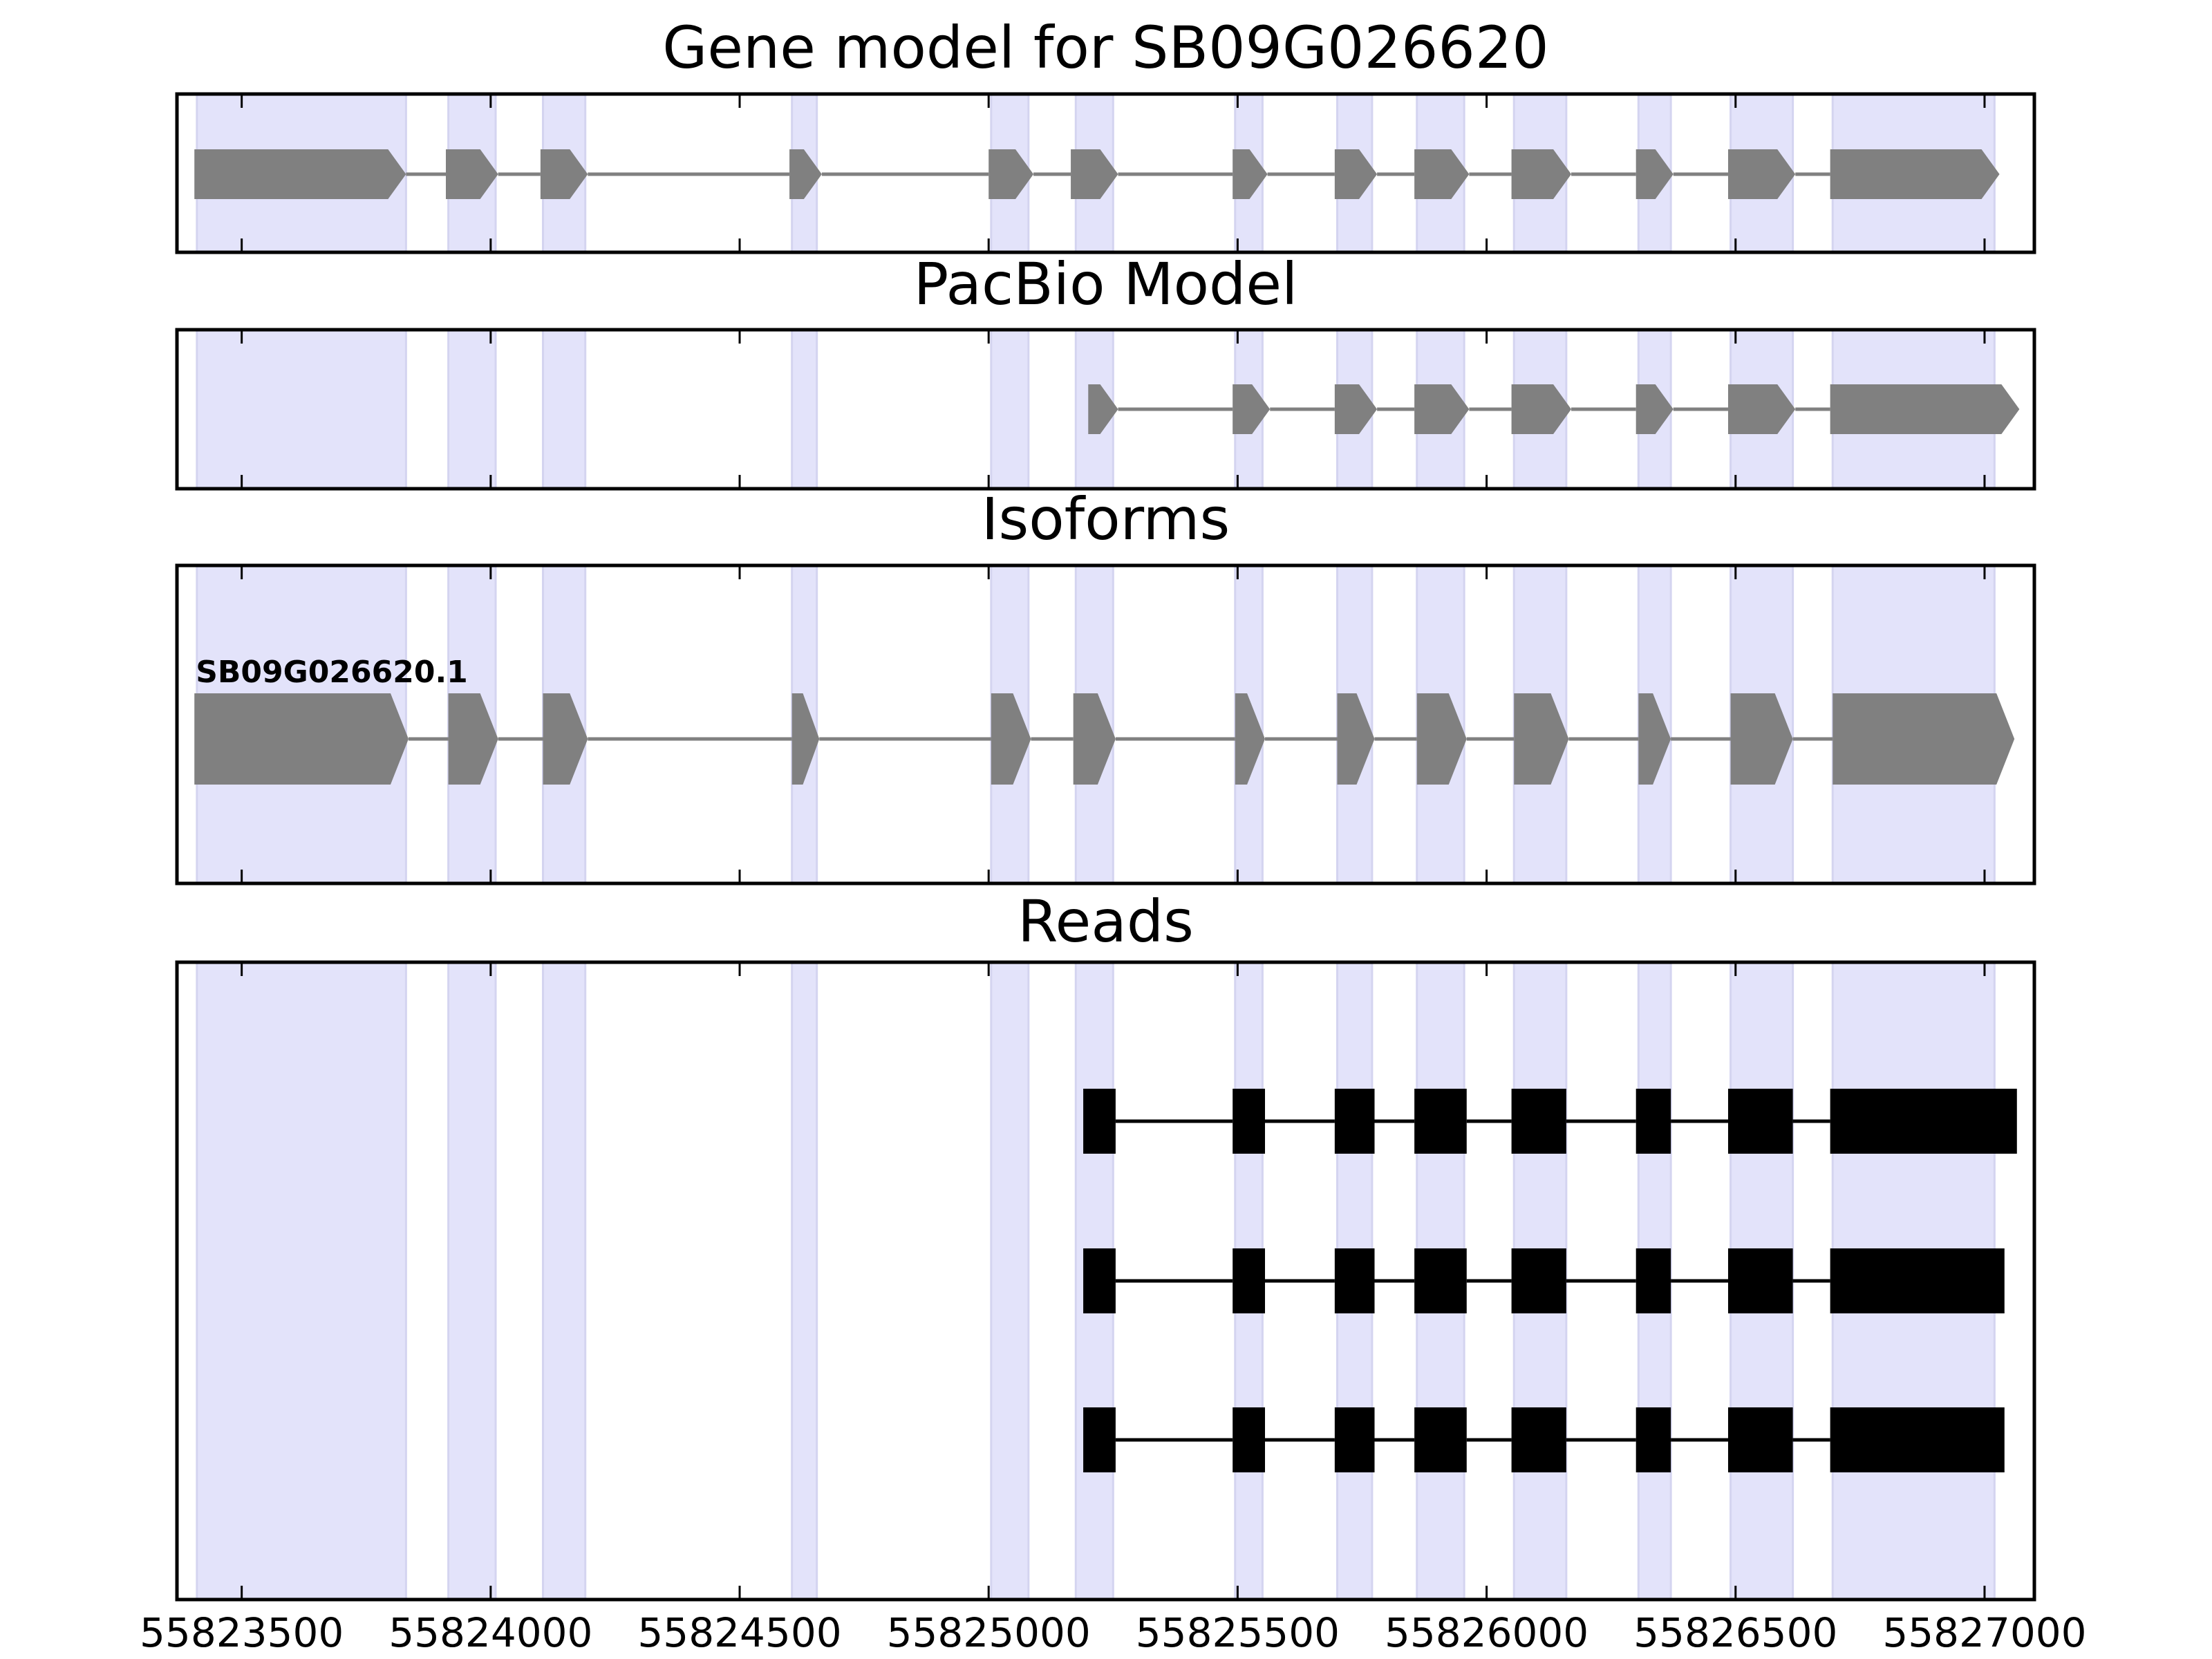 The image size is (2212, 1659). What do you see at coordinates (739, 1633) in the screenshot?
I see `x-tick-label: 55824500` at bounding box center [739, 1633].